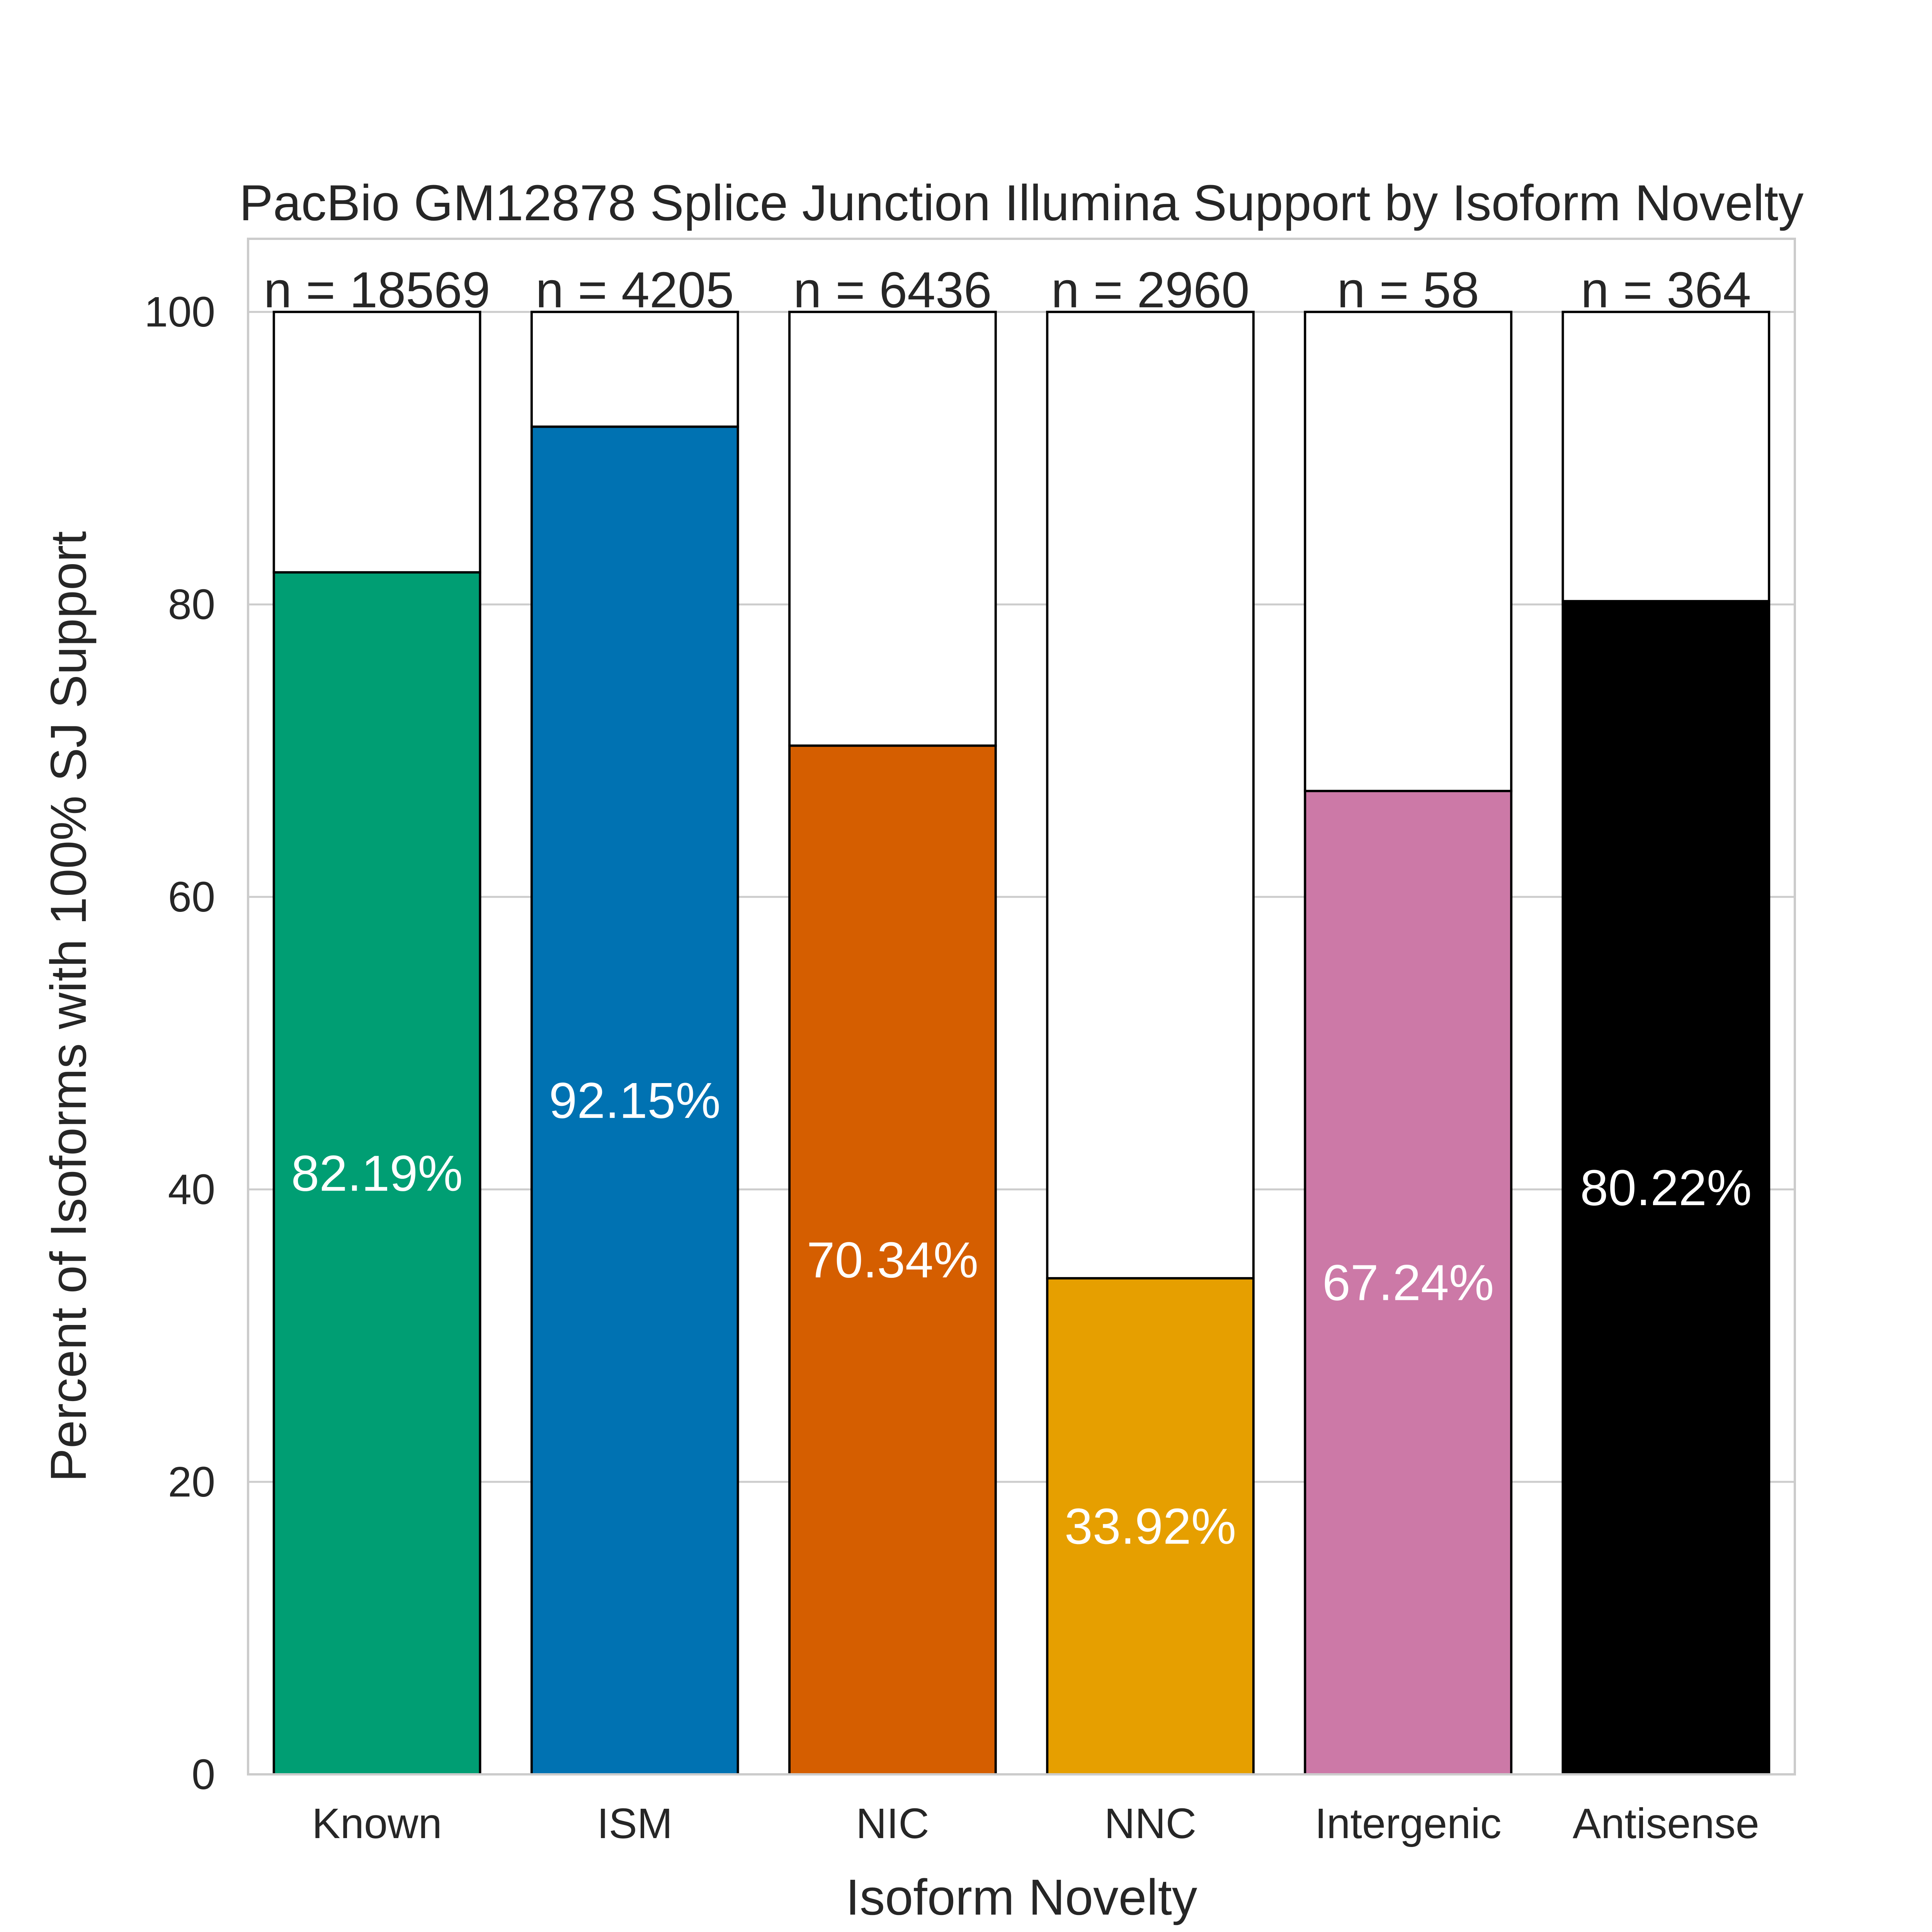 The height and width of the screenshot is (1932, 1932). What do you see at coordinates (377, 1173) in the screenshot?
I see `bar-value-label: 82.19%` at bounding box center [377, 1173].